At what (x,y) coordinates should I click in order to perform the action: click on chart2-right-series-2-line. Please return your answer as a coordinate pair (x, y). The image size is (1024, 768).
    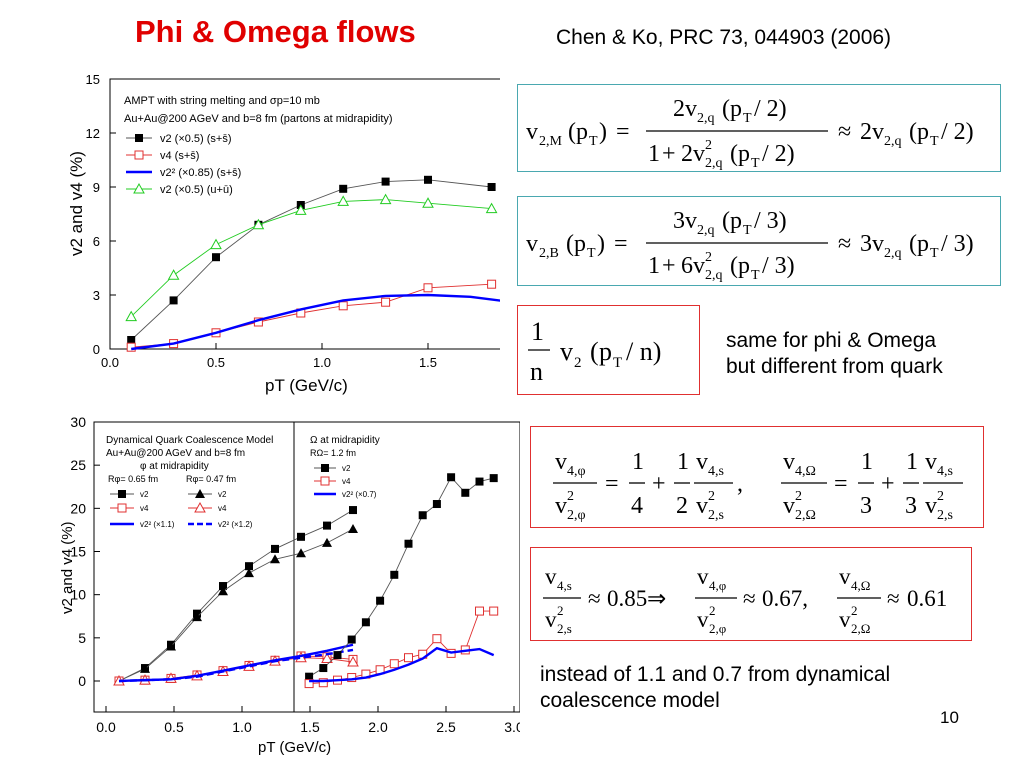
    Looking at the image, I should click on (402, 664).